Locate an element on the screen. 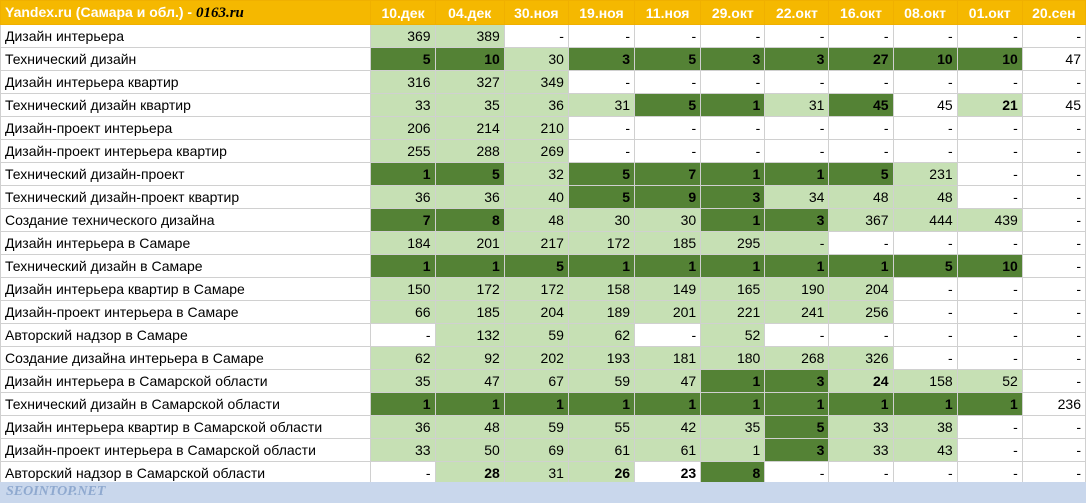 This screenshot has width=1086, height=503. query-cell: Авторский надзор в Самаре is located at coordinates (186, 335).